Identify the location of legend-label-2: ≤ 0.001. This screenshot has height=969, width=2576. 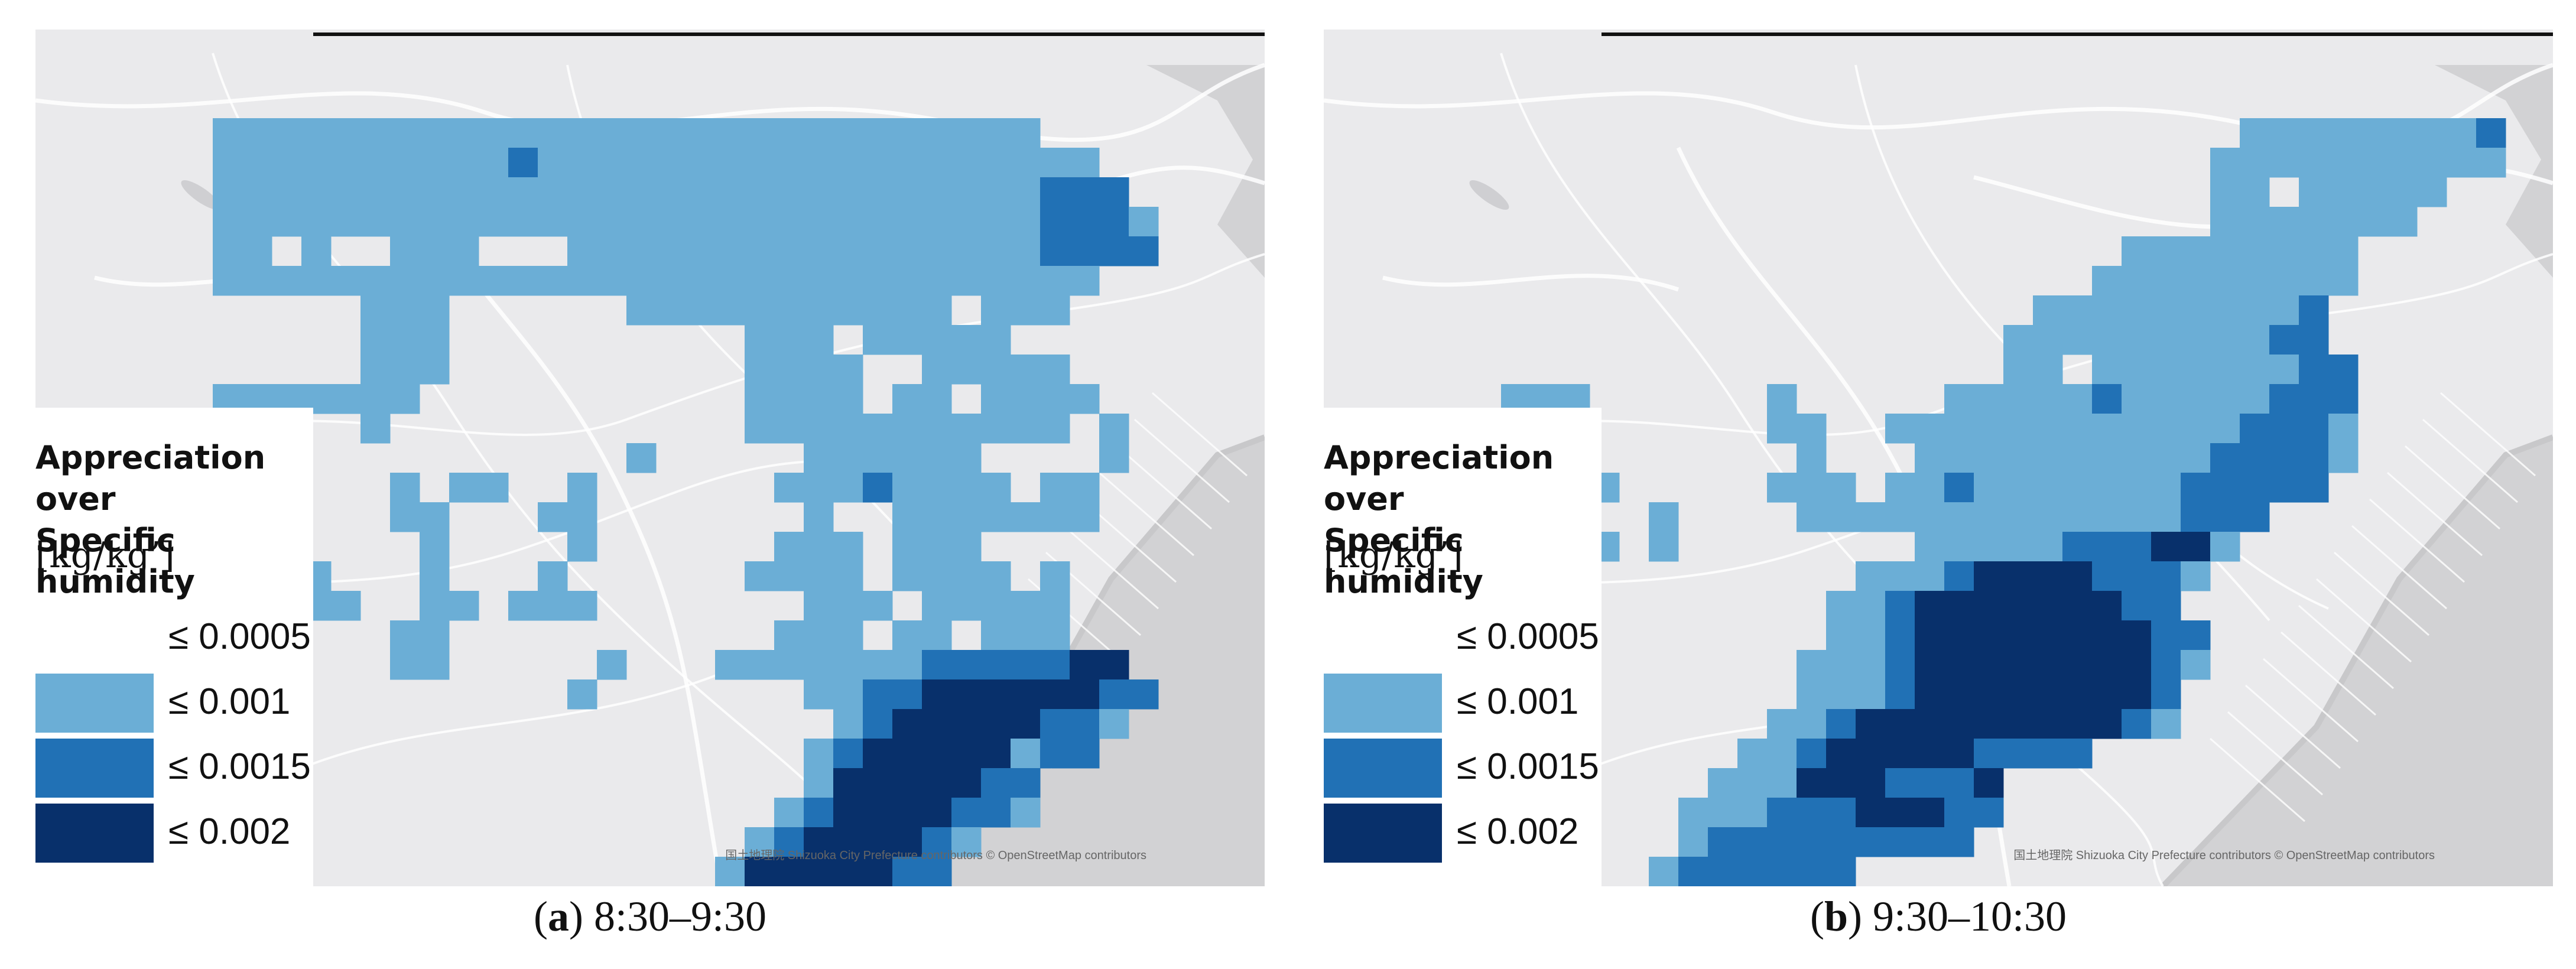
(229, 701).